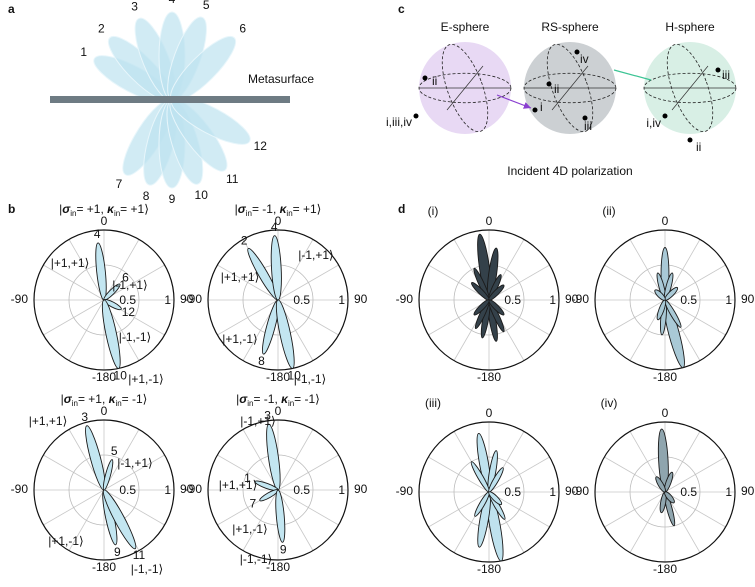 The image size is (755, 587). Describe the element at coordinates (114, 451) in the screenshot. I see `lobe-label: 5` at that location.